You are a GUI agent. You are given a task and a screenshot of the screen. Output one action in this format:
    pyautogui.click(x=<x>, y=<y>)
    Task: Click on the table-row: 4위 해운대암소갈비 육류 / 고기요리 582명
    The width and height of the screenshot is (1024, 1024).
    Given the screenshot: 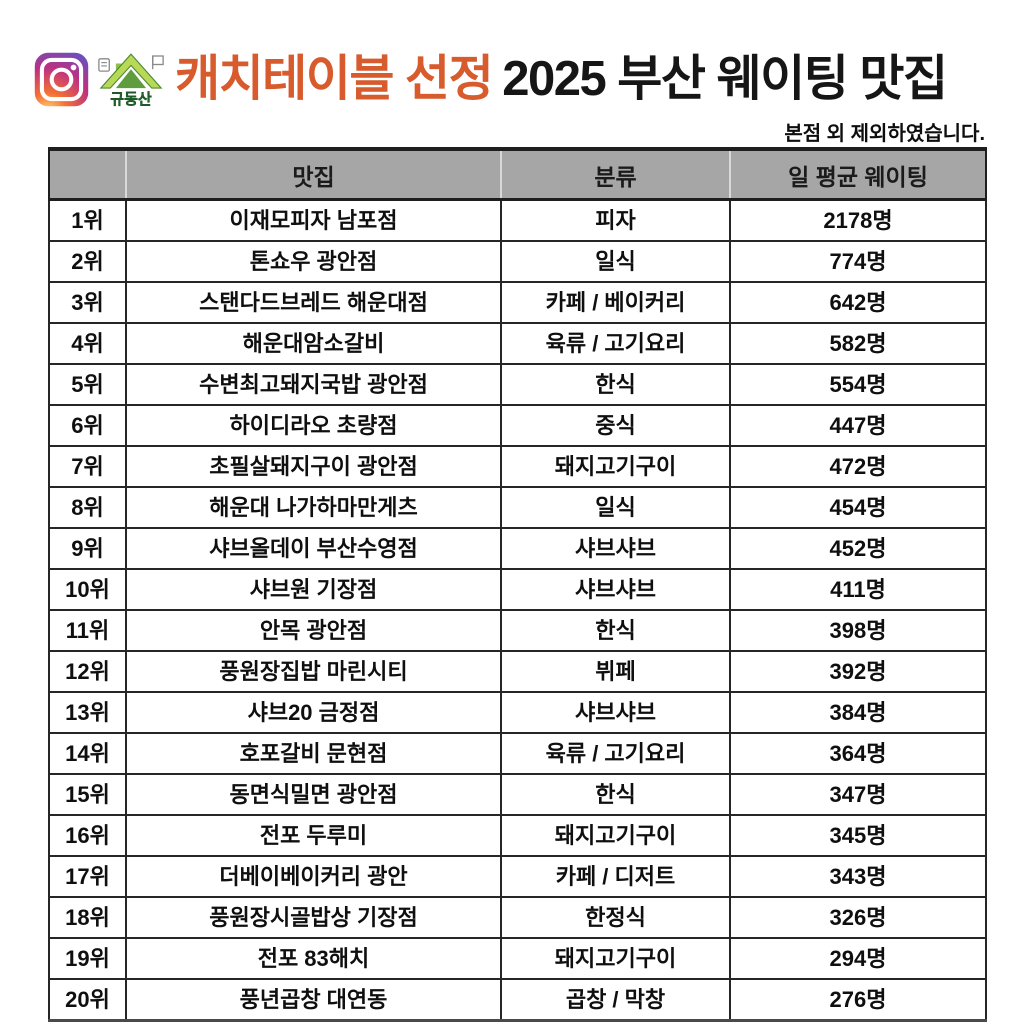 What is the action you would take?
    pyautogui.click(x=517, y=343)
    